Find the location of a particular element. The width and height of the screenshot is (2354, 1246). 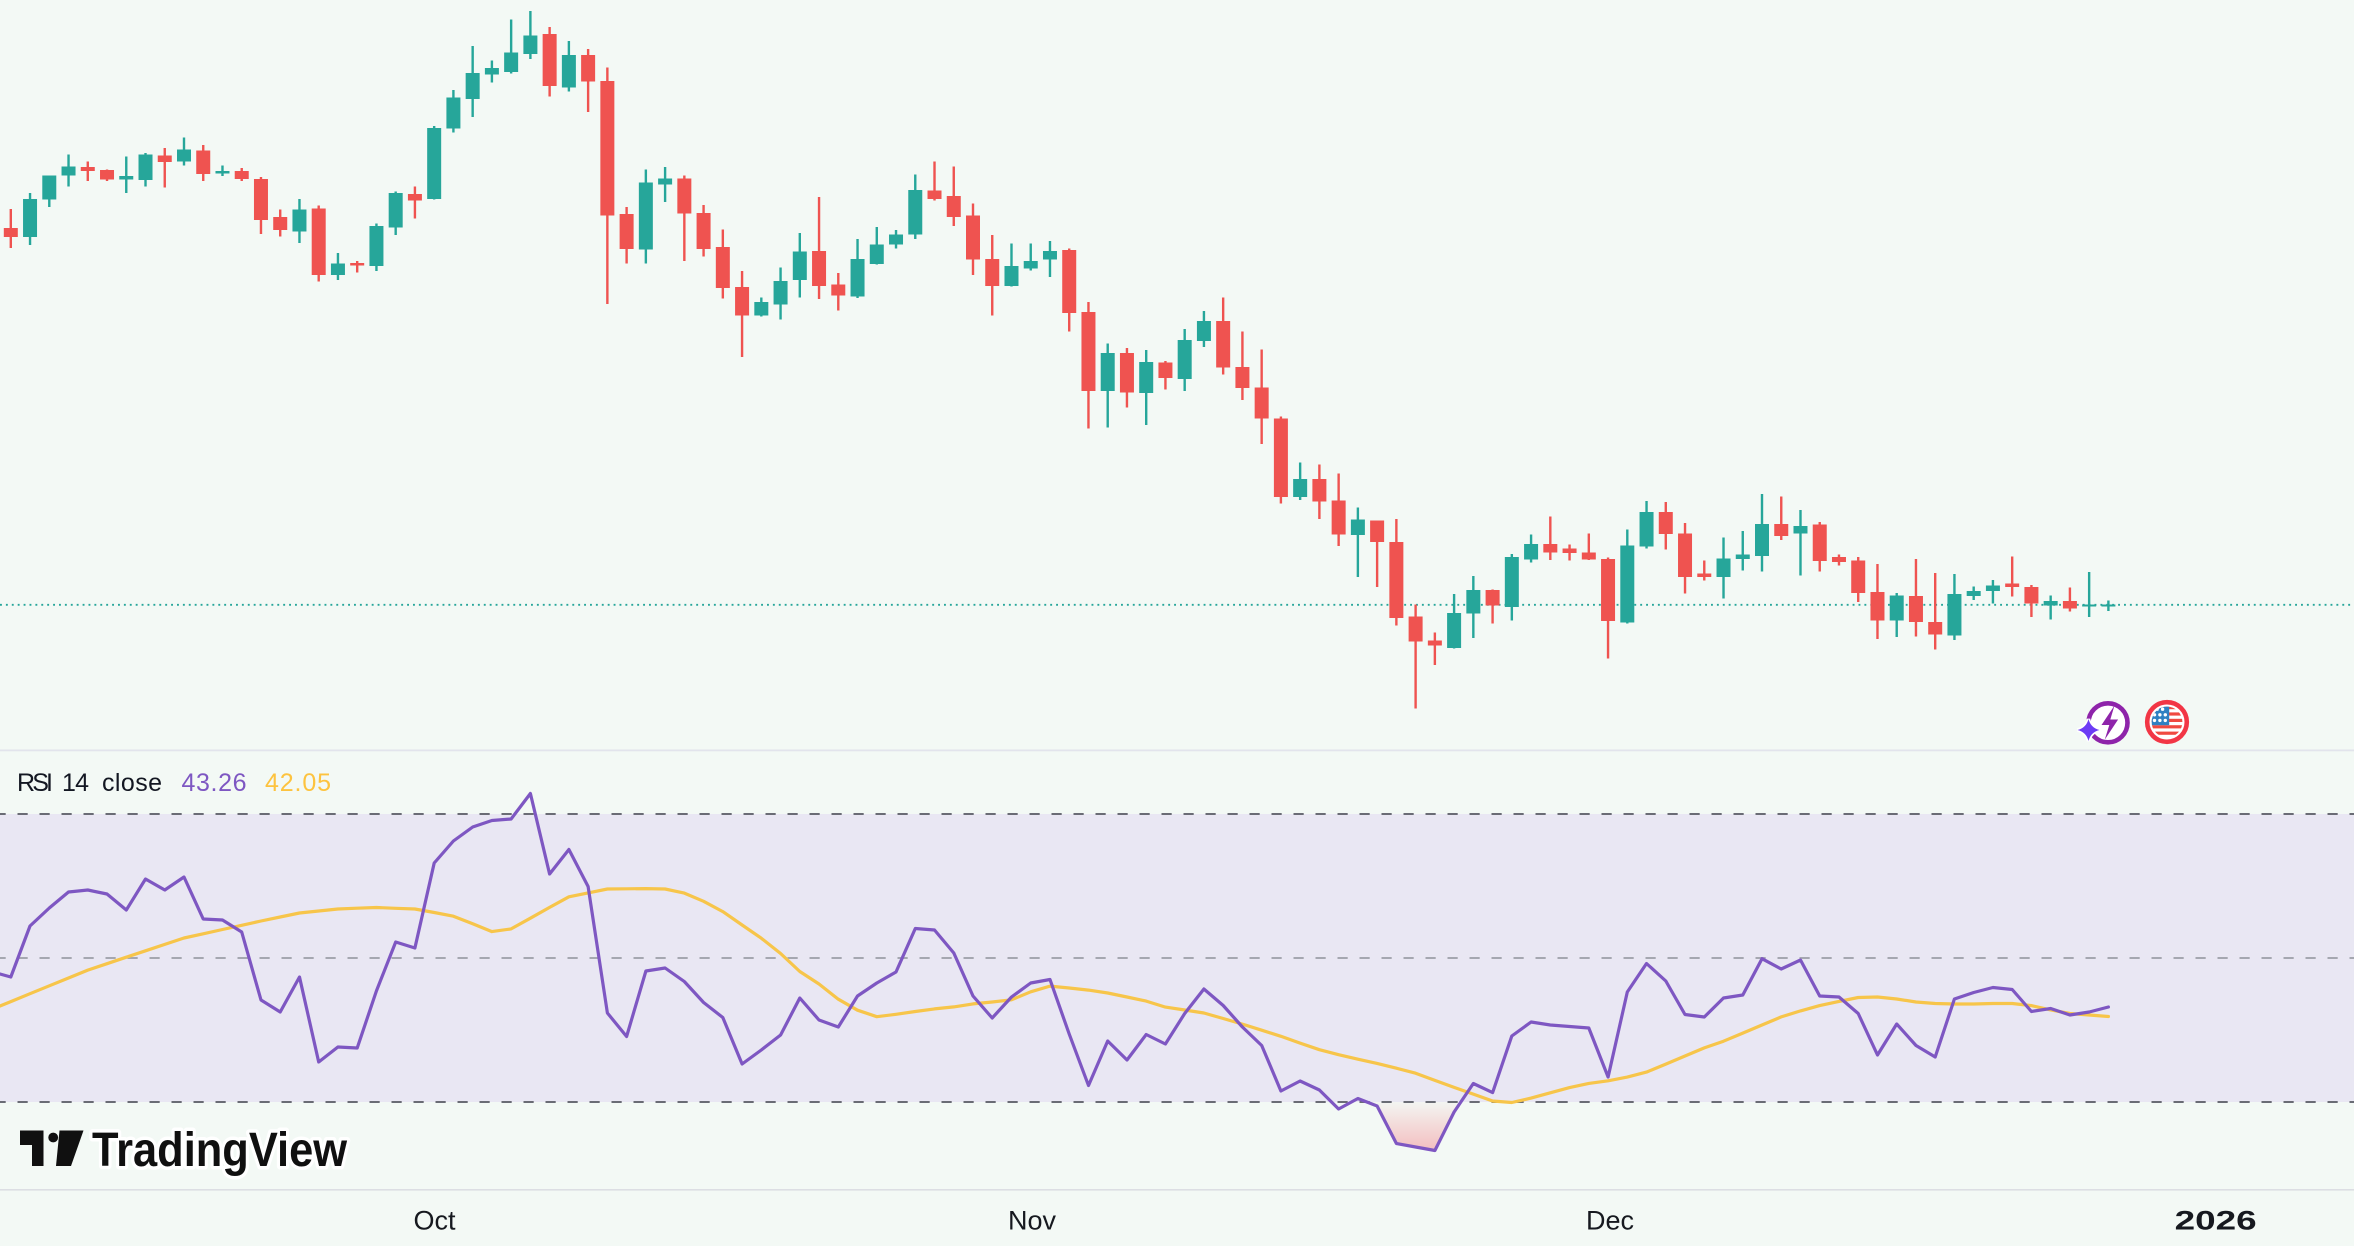

svg-text: RSI is located at coordinates (35, 783).